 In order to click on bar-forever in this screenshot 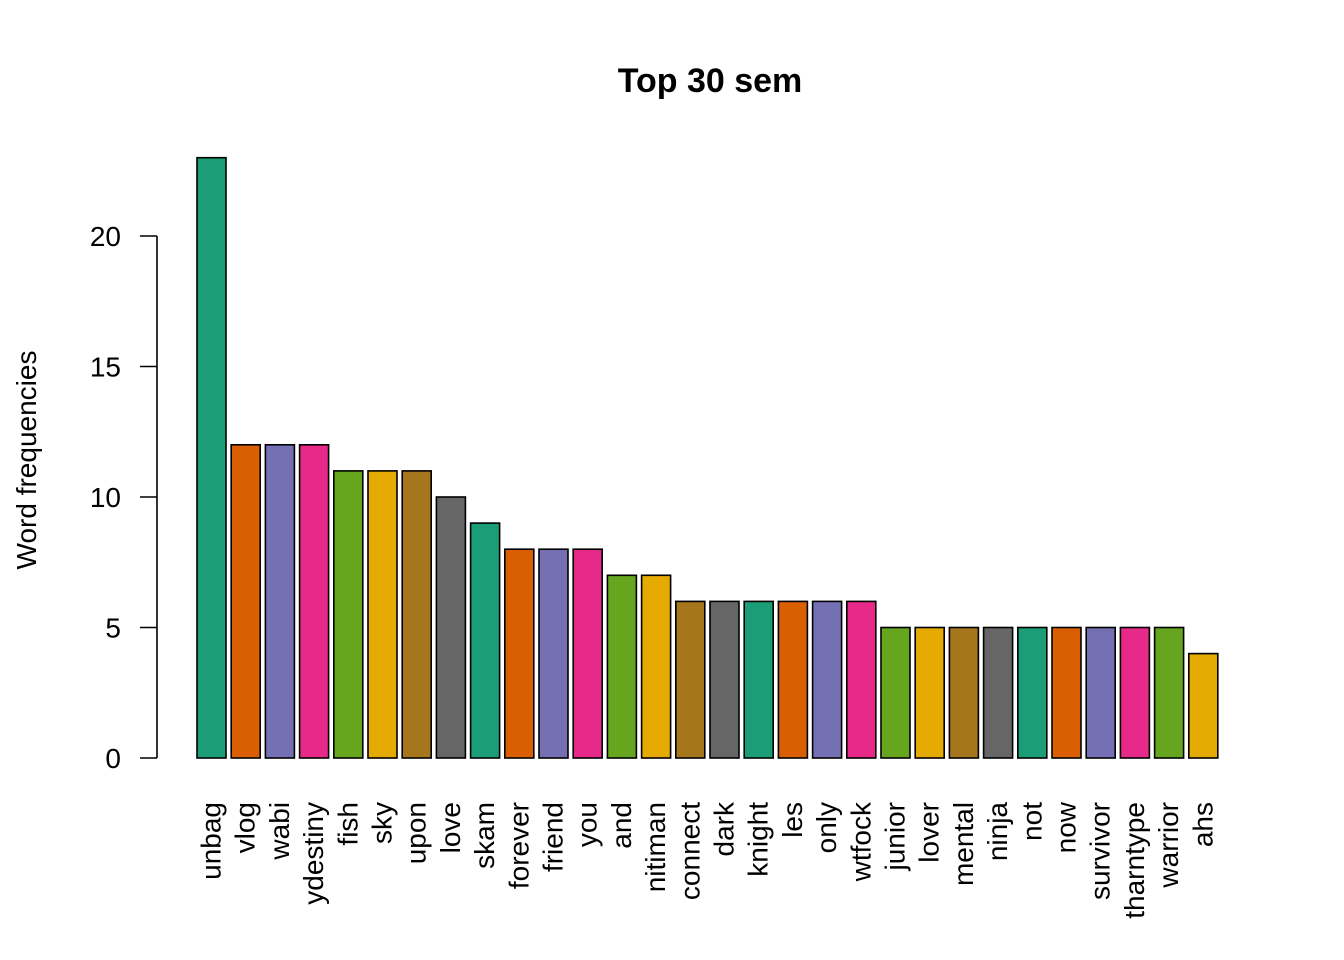, I will do `click(519, 653)`.